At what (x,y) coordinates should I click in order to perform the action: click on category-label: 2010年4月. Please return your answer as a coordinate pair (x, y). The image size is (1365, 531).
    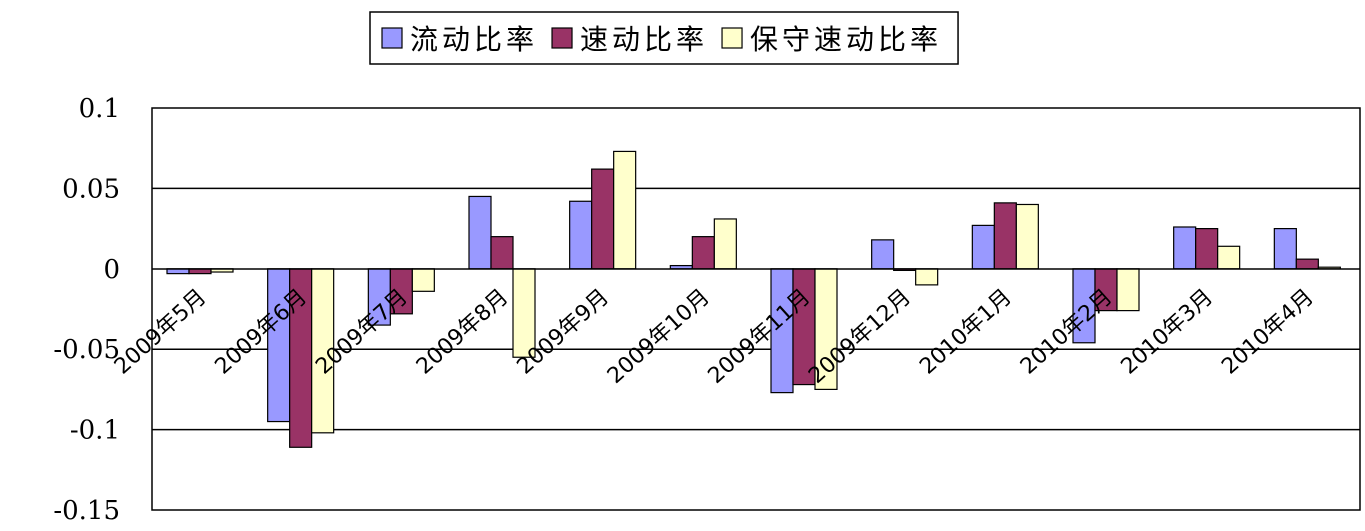
    Looking at the image, I should click on (1267, 332).